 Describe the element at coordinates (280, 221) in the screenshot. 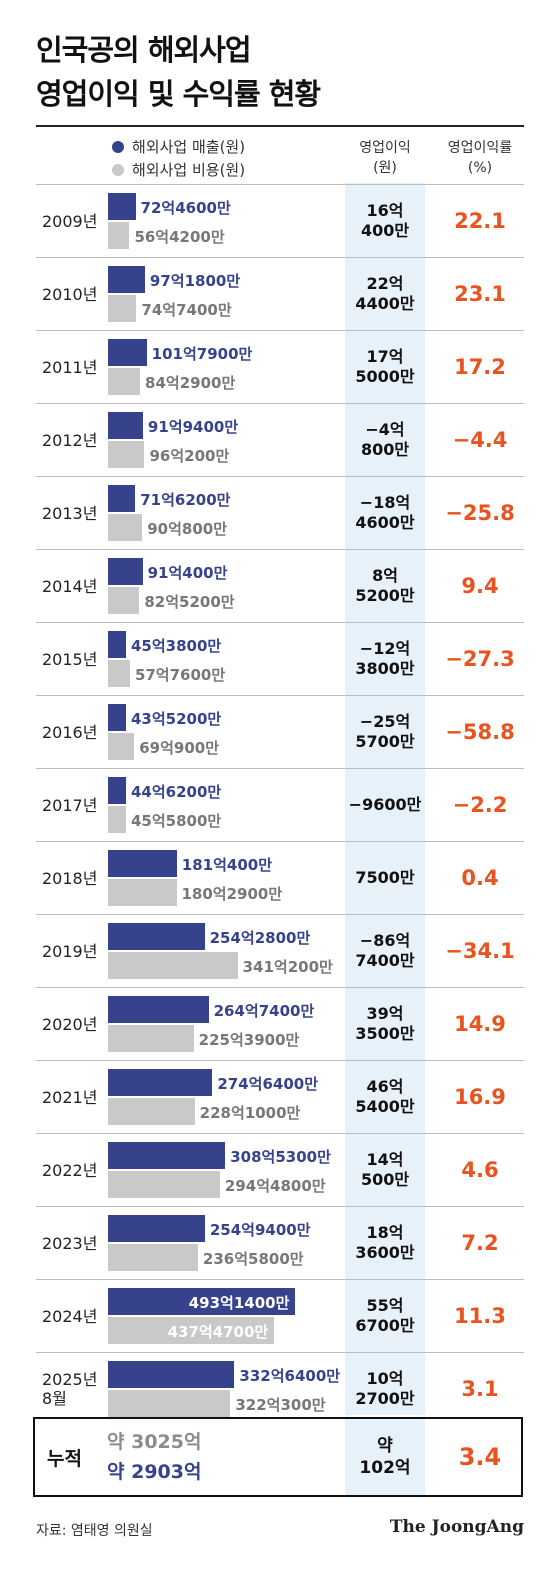

I see `table-row: 2009년 72억4600만 56억4200만 16억 400만 22.1` at that location.